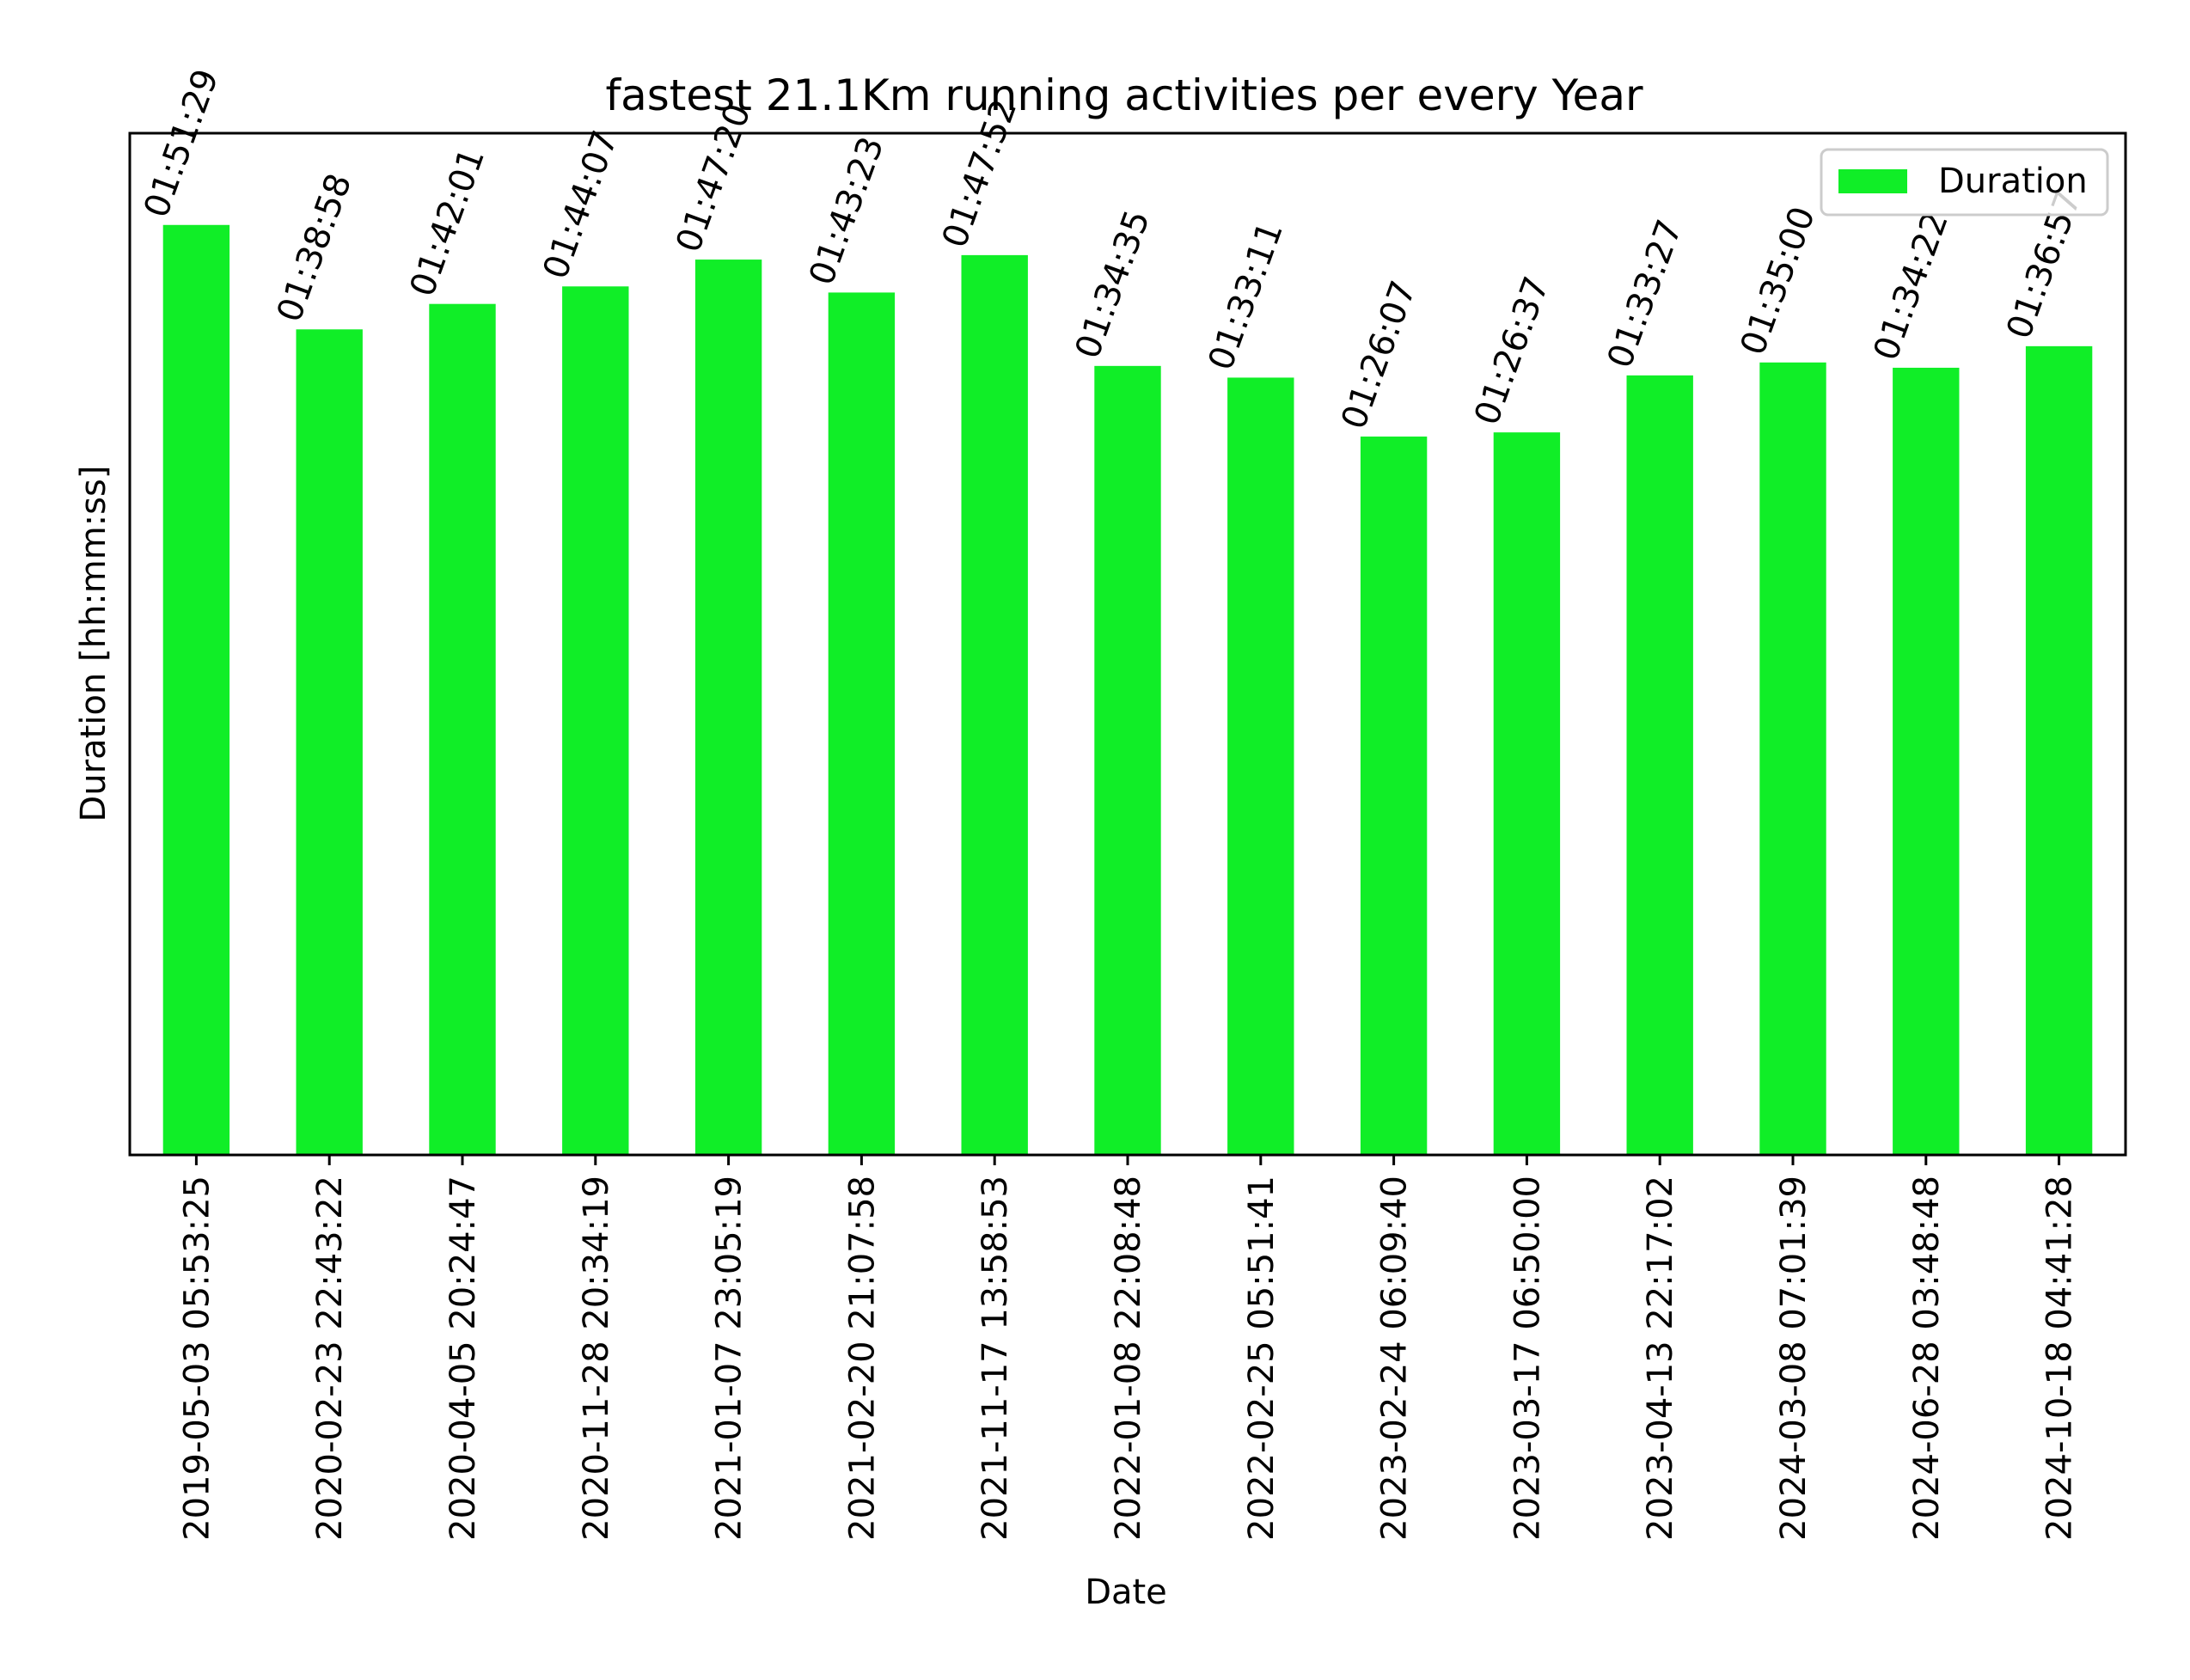 This screenshot has width=2190, height=1680. What do you see at coordinates (1660, 1358) in the screenshot?
I see `x-tick-label: 2023-04-13 22:17:02` at bounding box center [1660, 1358].